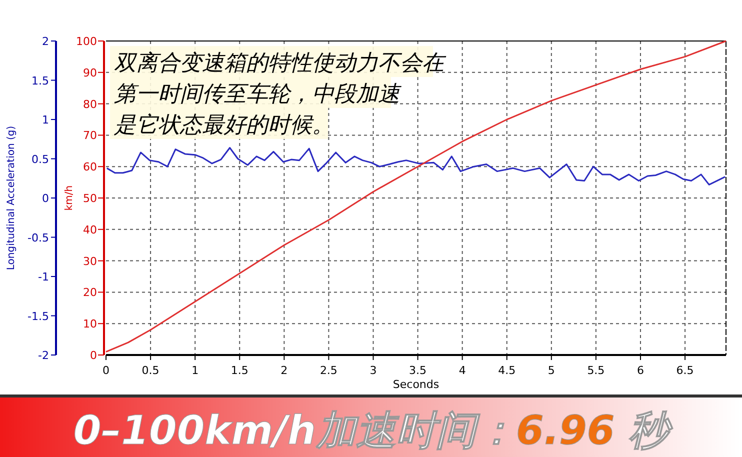 This screenshot has width=742, height=457. I want to click on x-tick-label: 3, so click(373, 370).